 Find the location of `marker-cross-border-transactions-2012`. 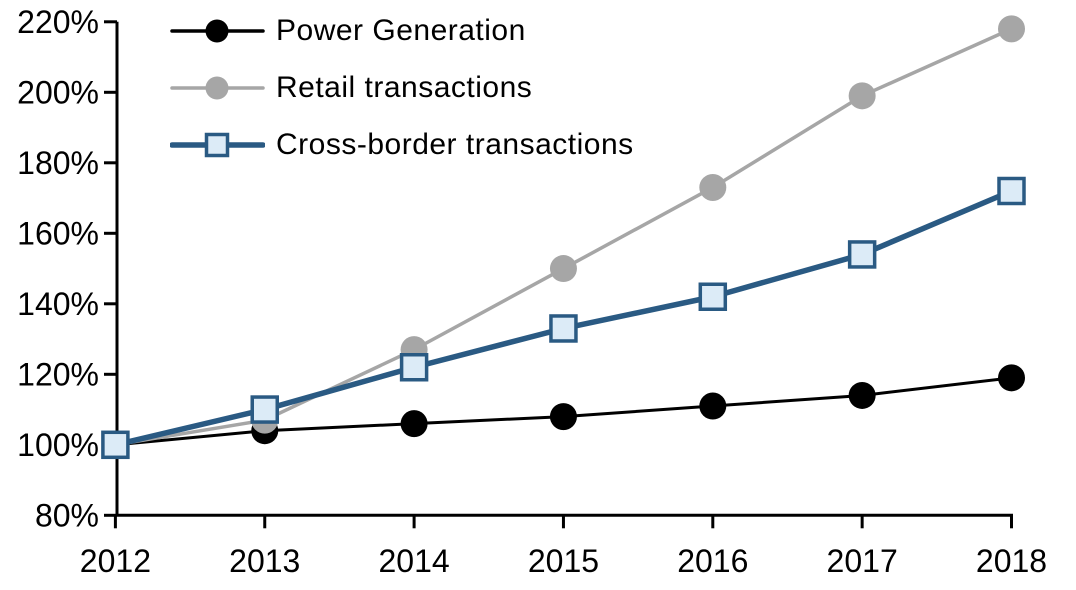

marker-cross-border-transactions-2012 is located at coordinates (115, 445).